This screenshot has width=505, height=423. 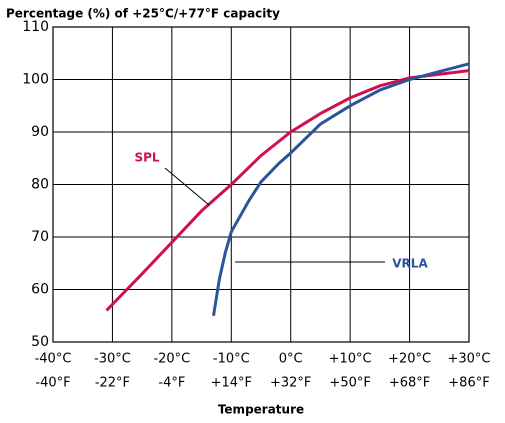 What do you see at coordinates (468, 383) in the screenshot?
I see `x2-tick-label: +86°F` at bounding box center [468, 383].